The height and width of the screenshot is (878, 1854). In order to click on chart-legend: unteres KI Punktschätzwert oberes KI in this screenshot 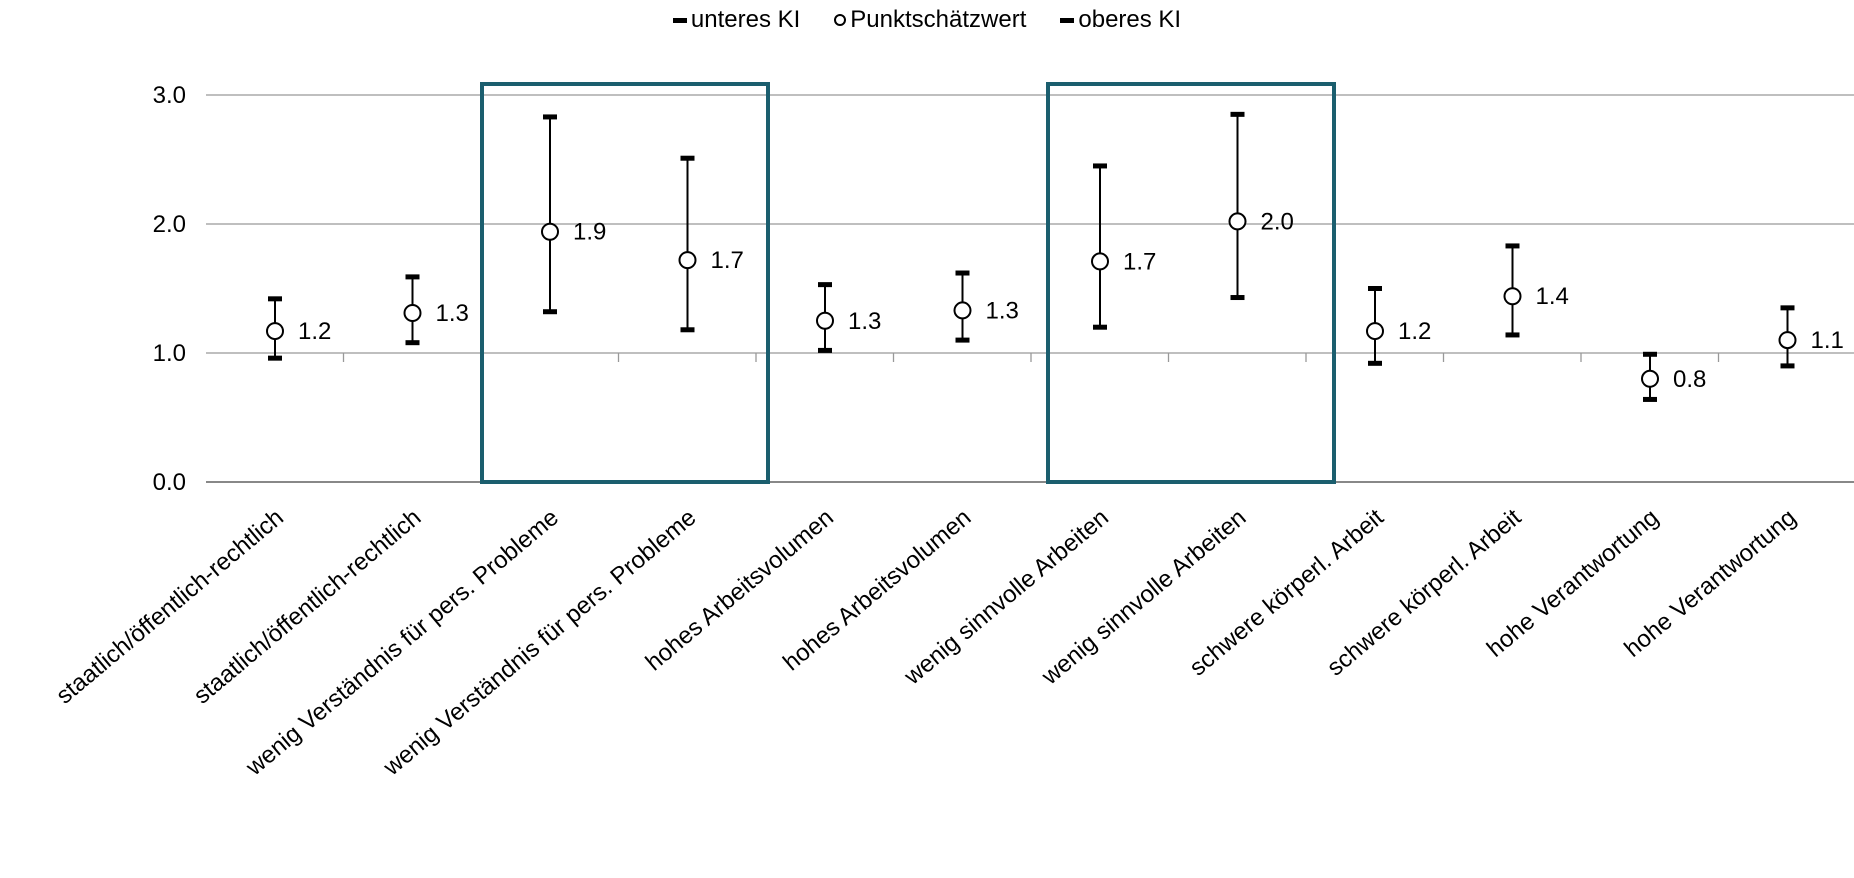, I will do `click(927, 20)`.